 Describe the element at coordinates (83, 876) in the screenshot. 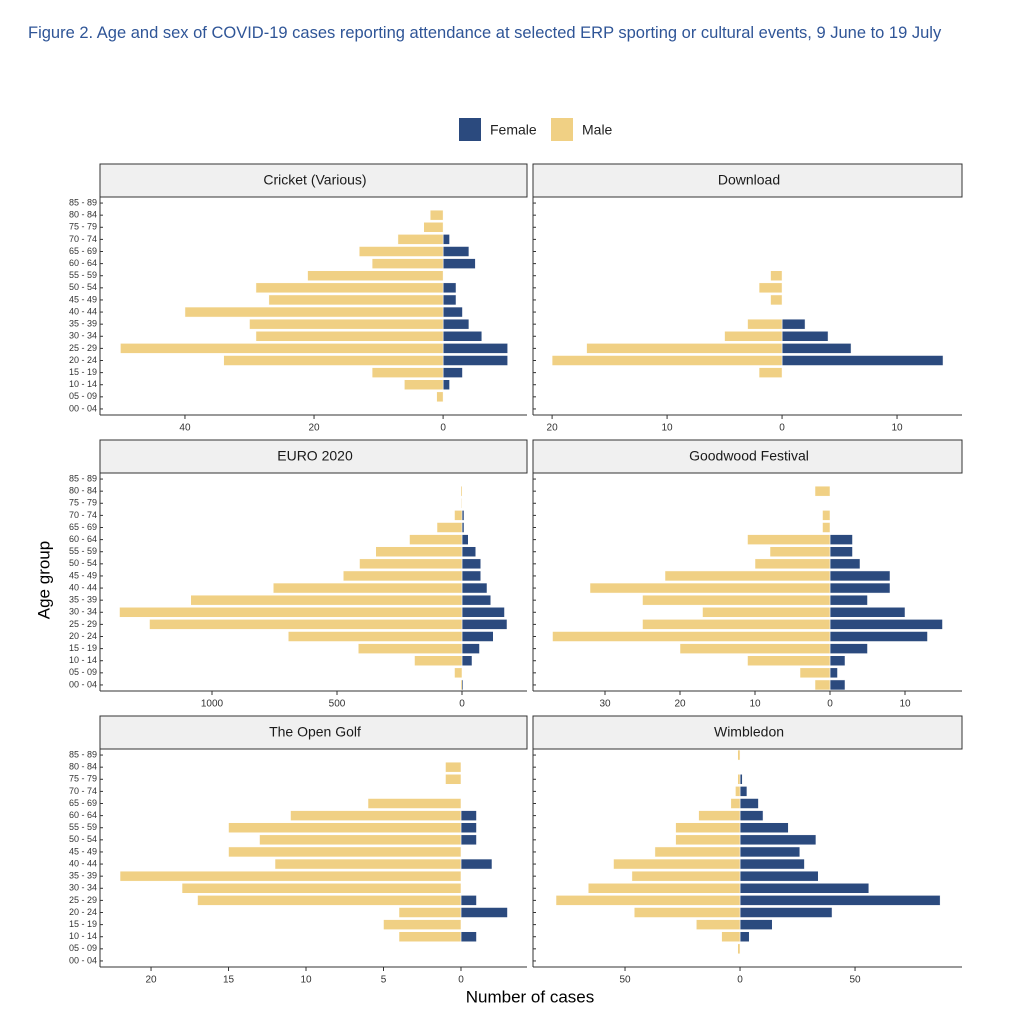

I see `y-tick-label: 35 - 39` at that location.